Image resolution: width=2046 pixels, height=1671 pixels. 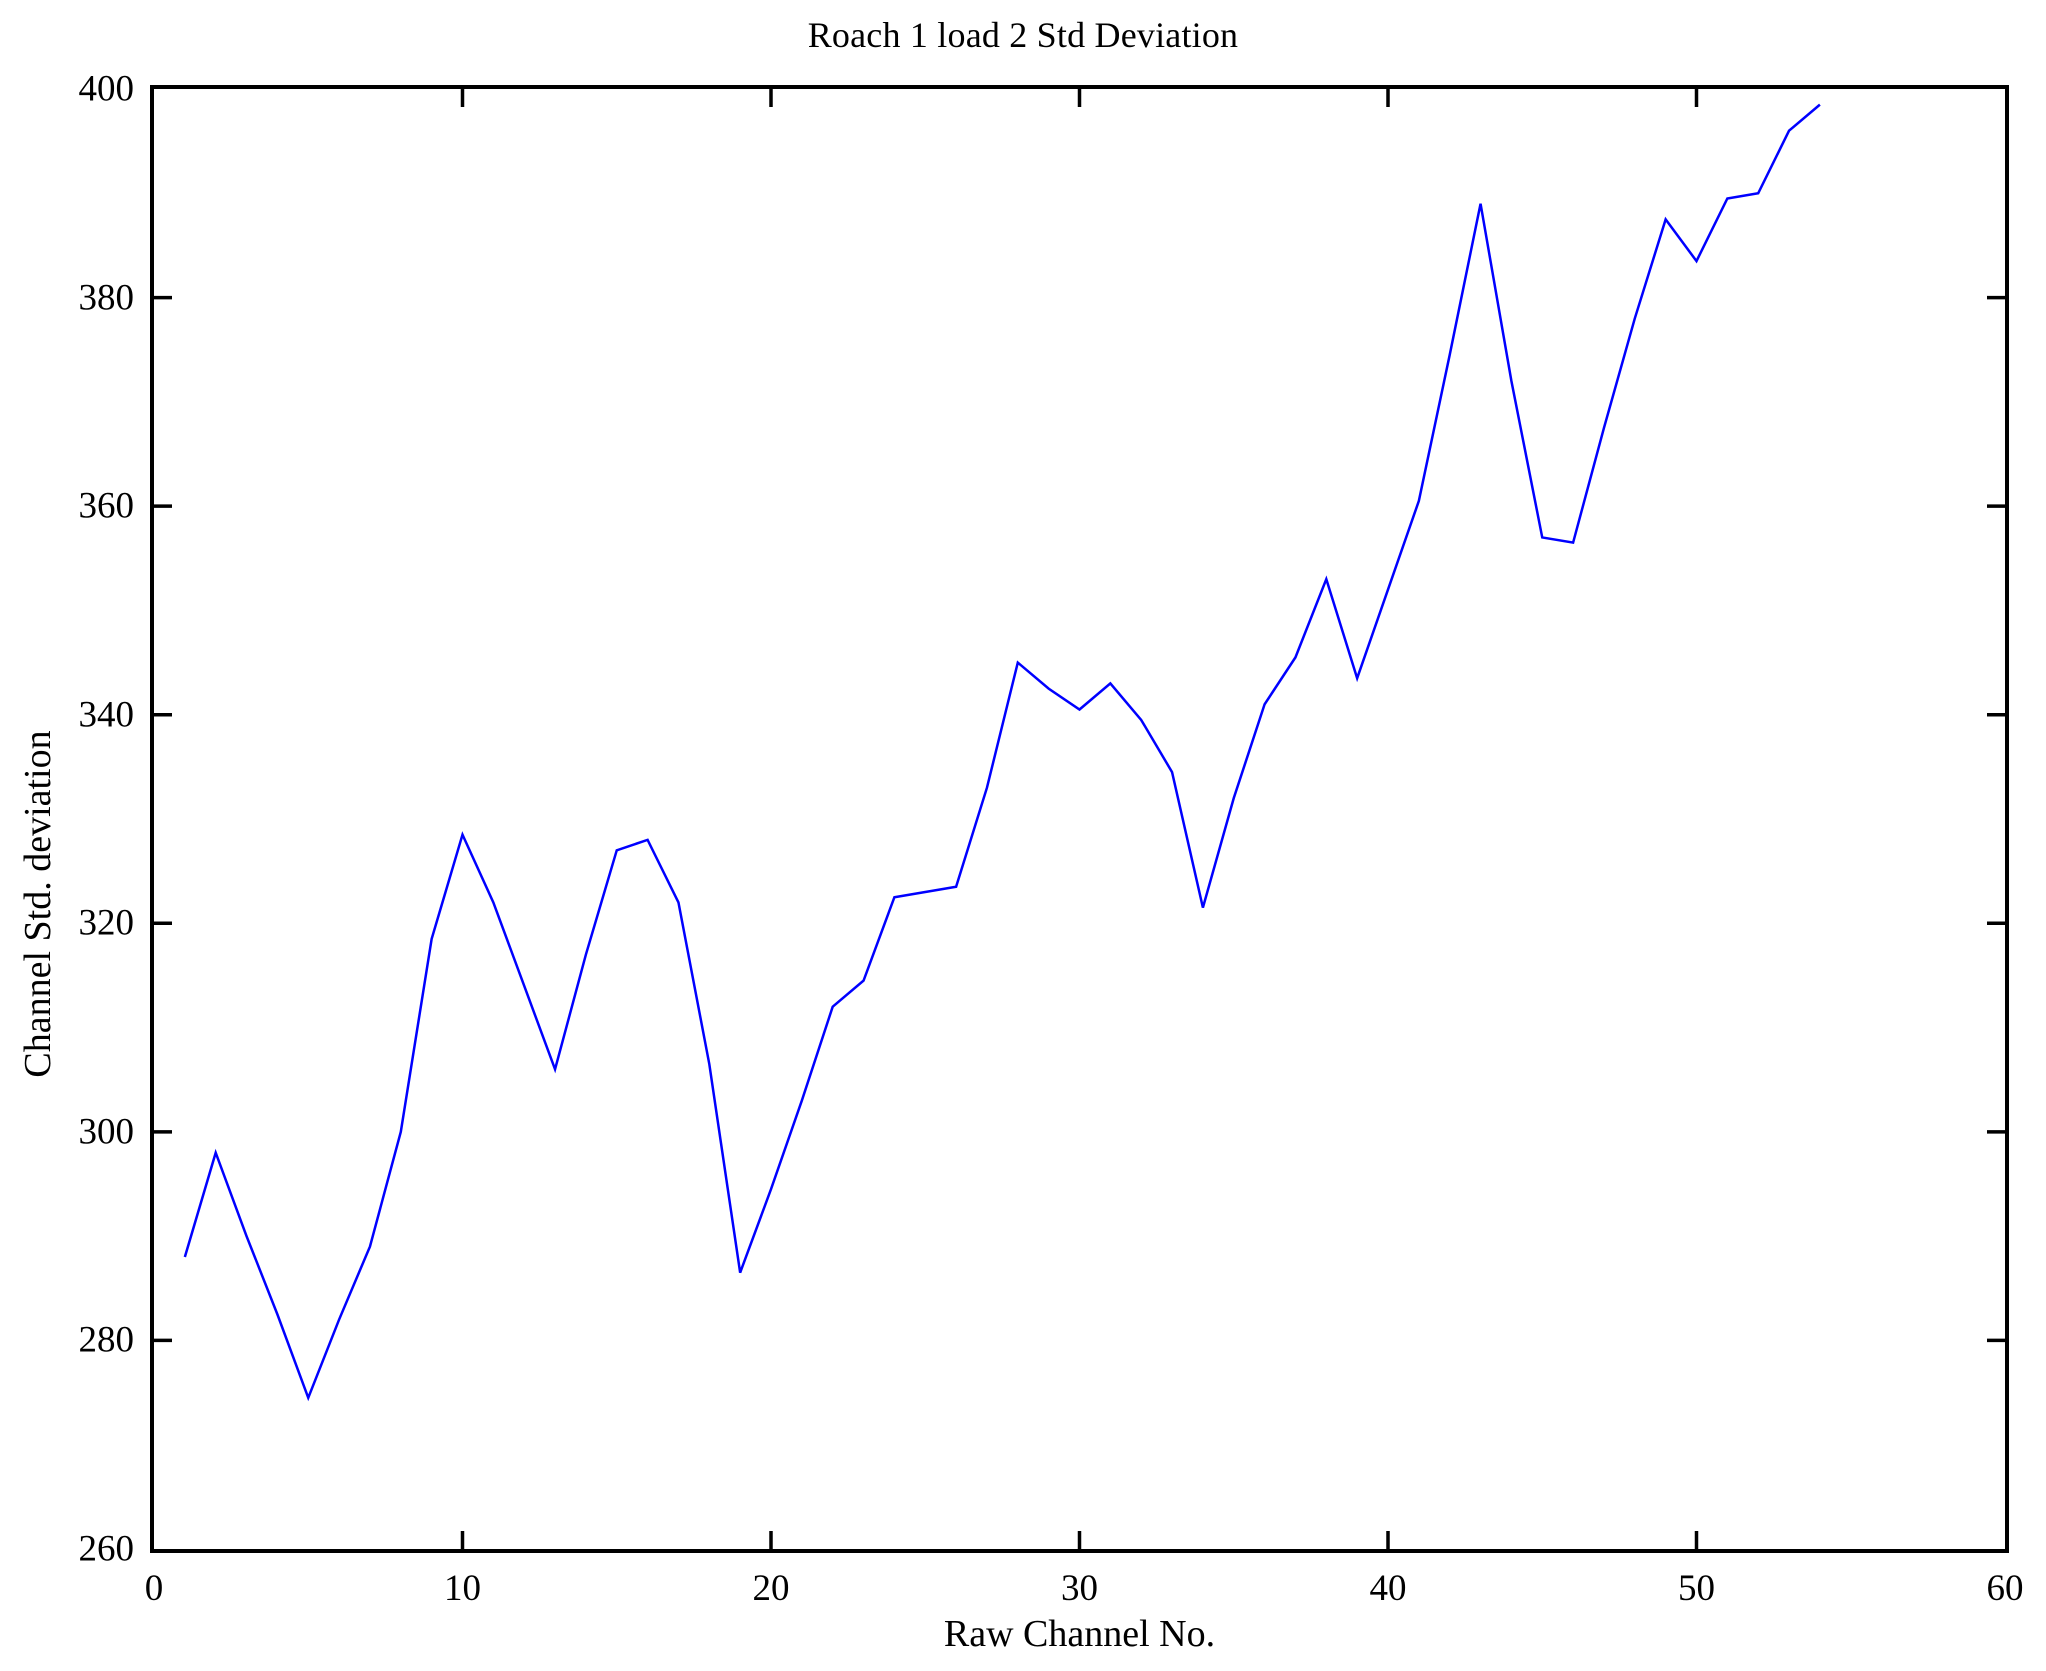 What do you see at coordinates (67, 835) in the screenshot?
I see `y-axis-tick-labels: 260 280 300 320 340 360 380 400` at bounding box center [67, 835].